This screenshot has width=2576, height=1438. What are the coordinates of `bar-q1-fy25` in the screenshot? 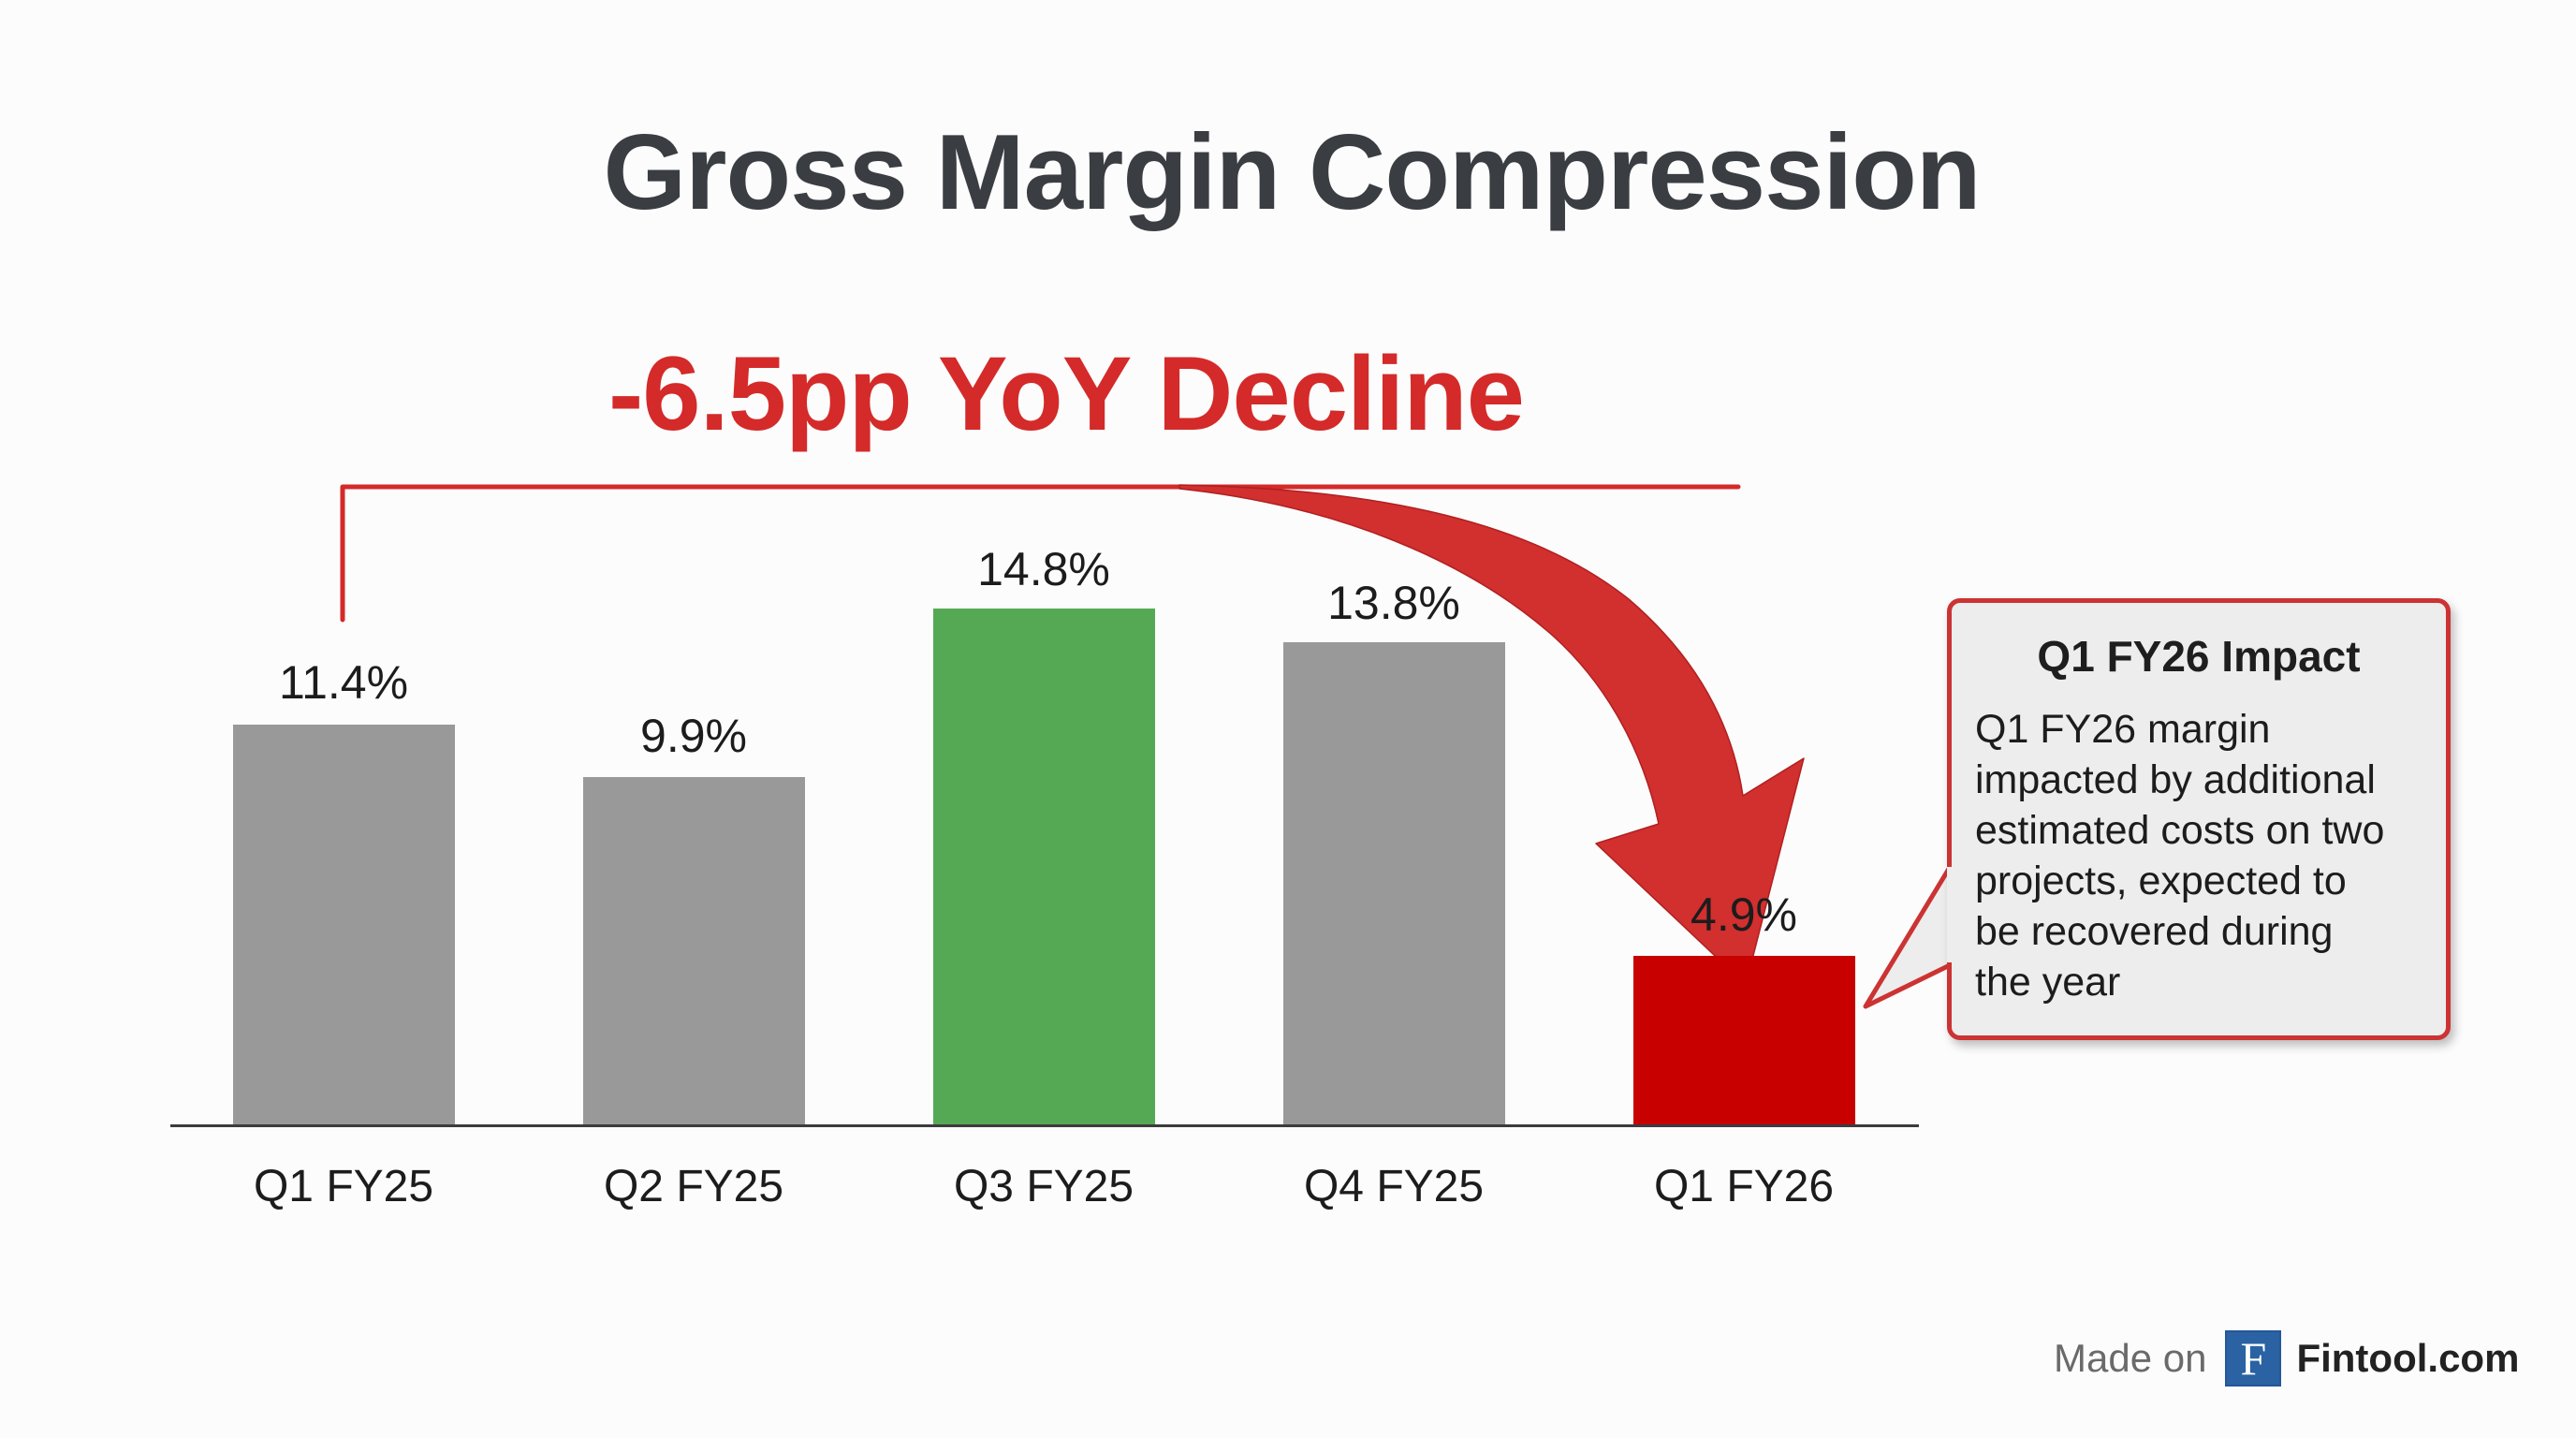 It's located at (344, 925).